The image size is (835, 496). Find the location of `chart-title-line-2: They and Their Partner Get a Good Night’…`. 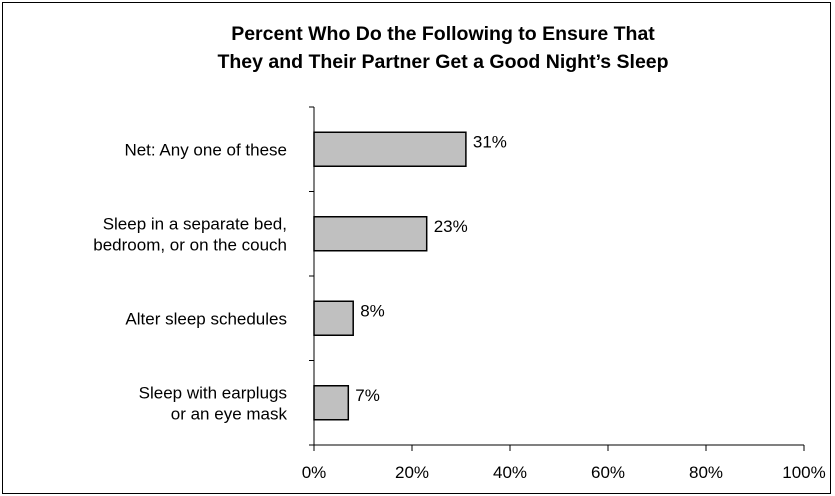

chart-title-line-2: They and Their Partner Get a Good Night’… is located at coordinates (442, 62).